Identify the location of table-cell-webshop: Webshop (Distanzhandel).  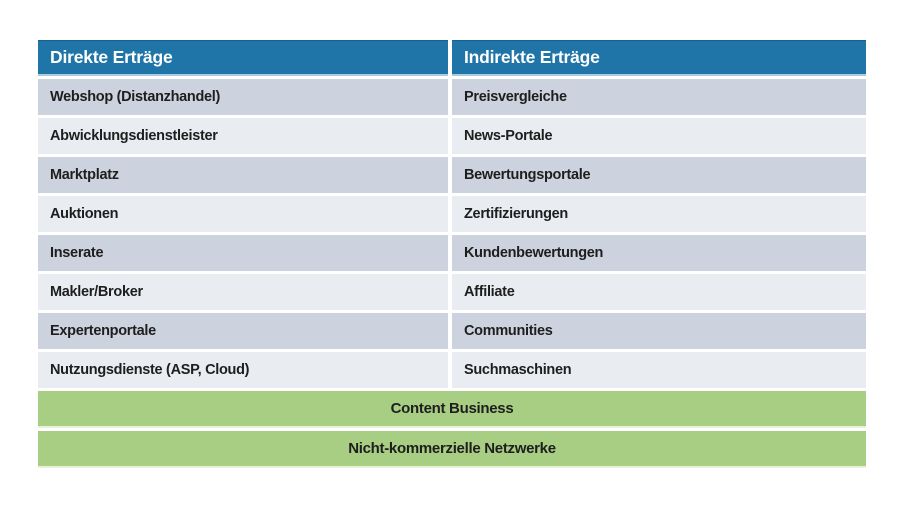
(243, 97).